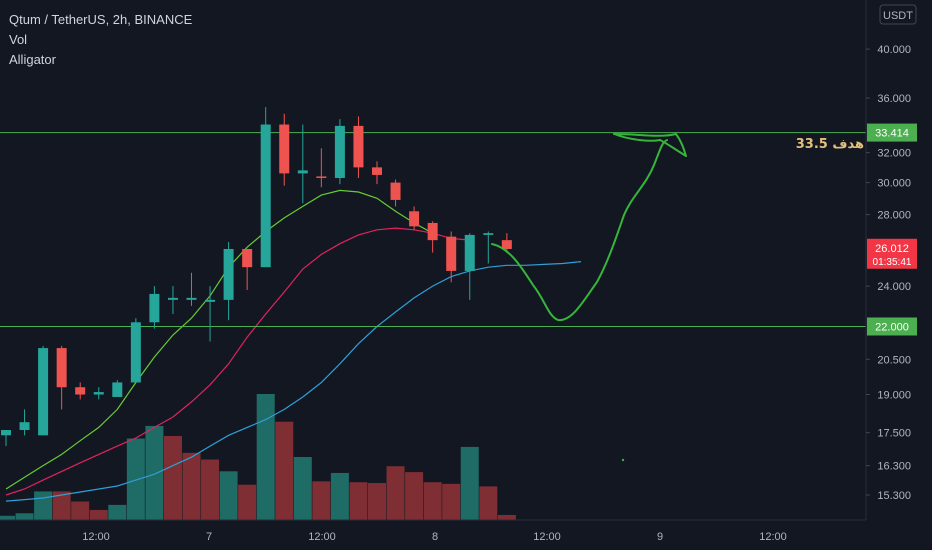 The image size is (932, 550). I want to click on time-scale: 12:00 7 12:00 8 12:00 9 12:00, so click(434, 537).